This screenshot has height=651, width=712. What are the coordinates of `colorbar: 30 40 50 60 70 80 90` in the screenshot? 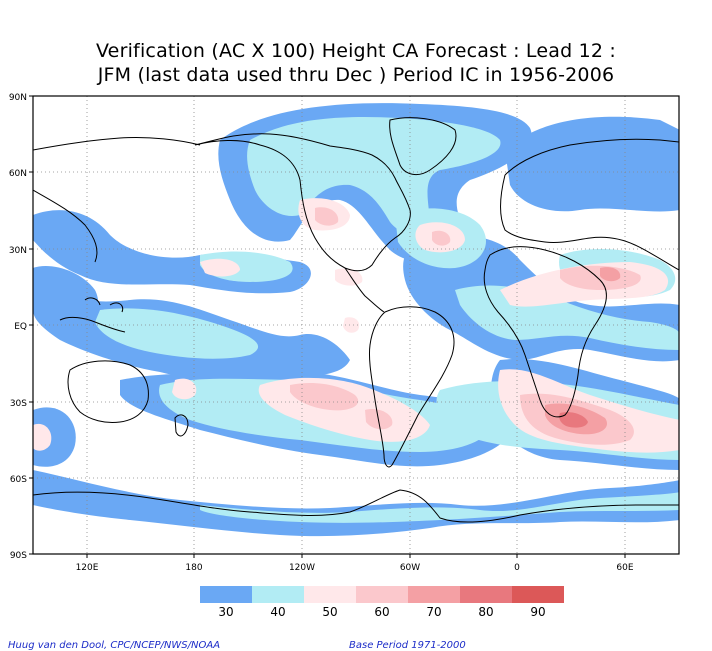 It's located at (382, 602).